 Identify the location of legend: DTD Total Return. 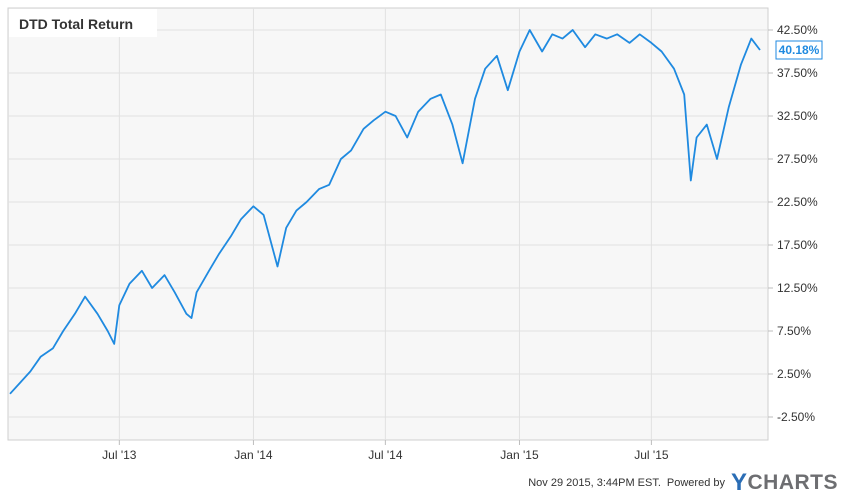
(83, 23).